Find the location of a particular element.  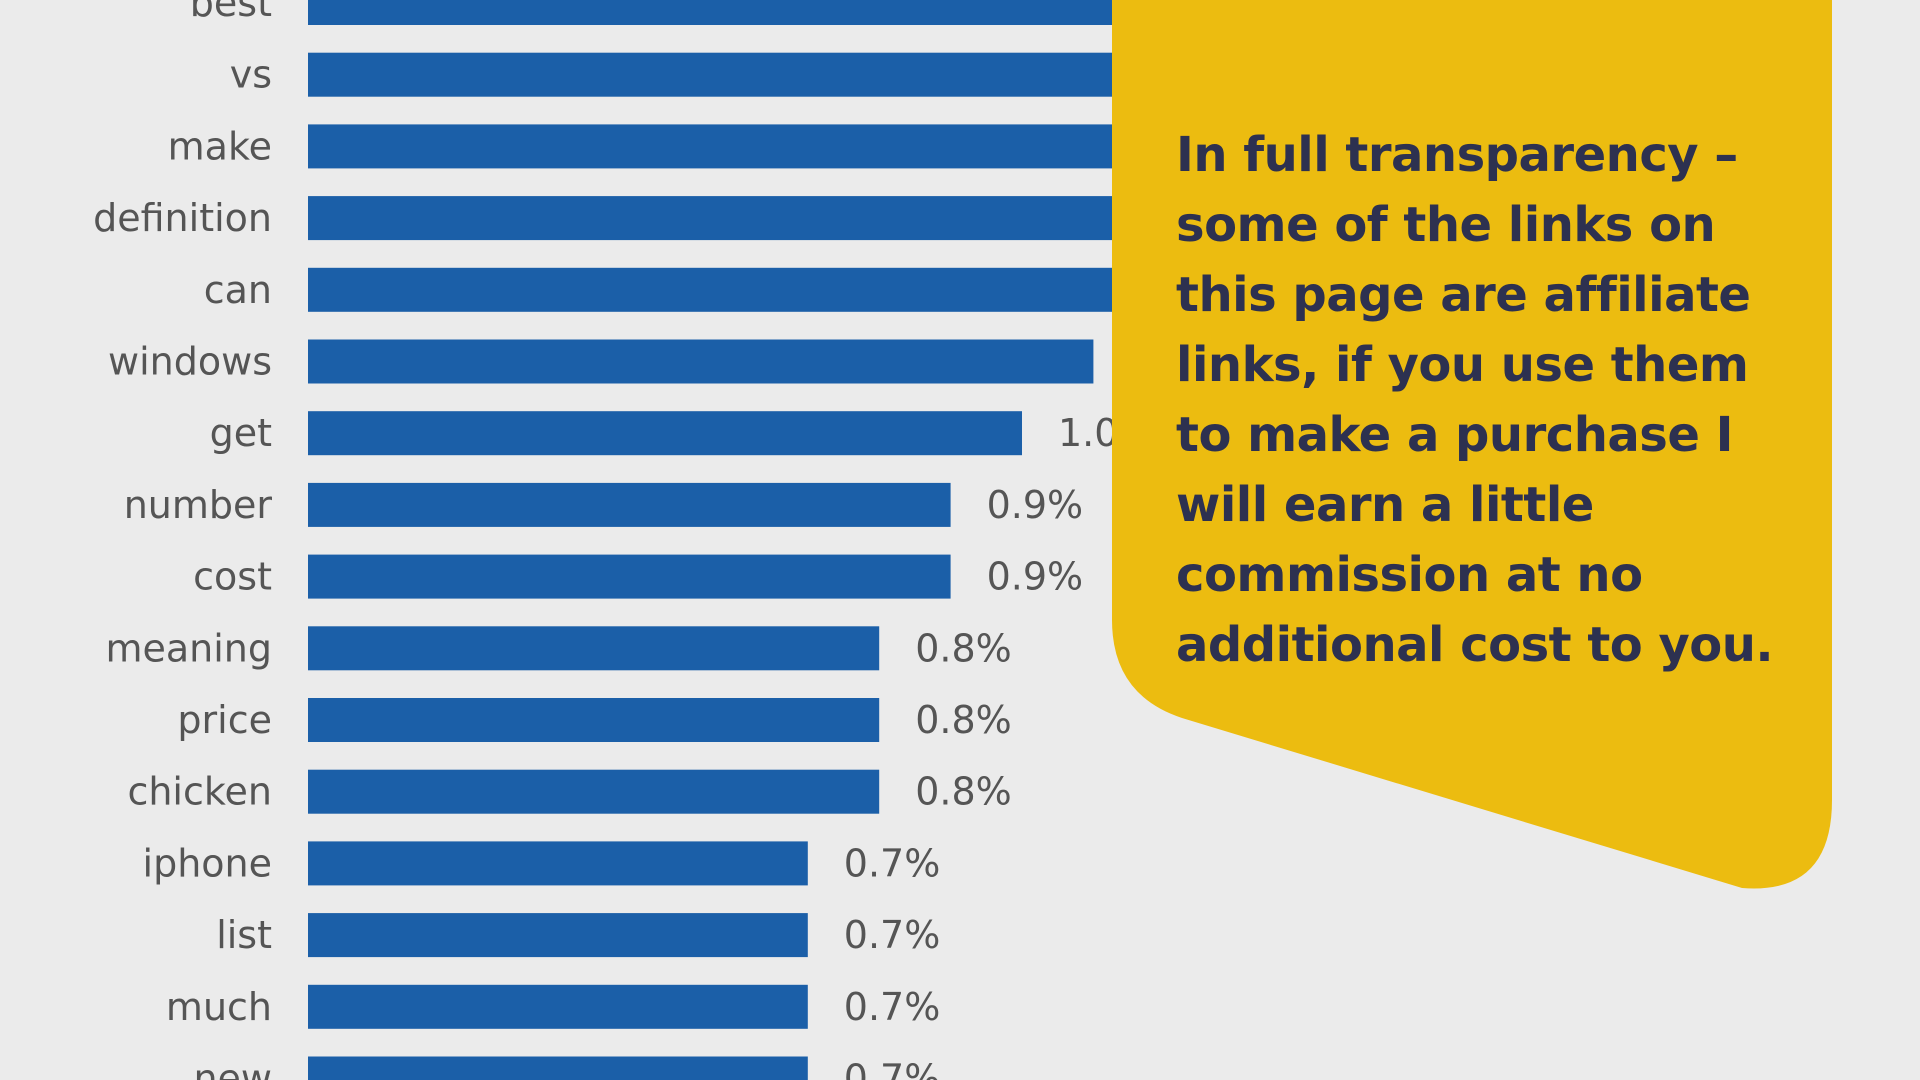

category-label: chicken is located at coordinates (199, 792).